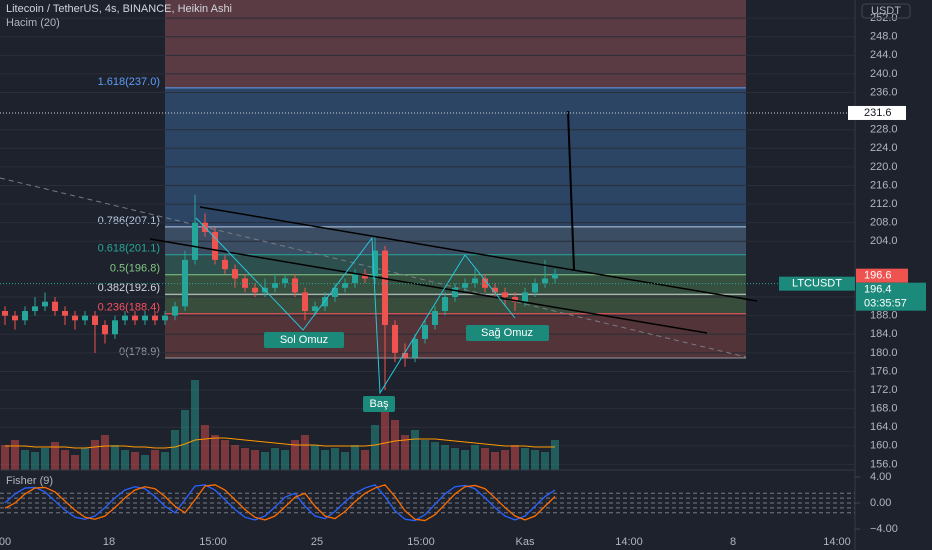 This screenshot has height=550, width=932. I want to click on last-price-box, so click(882, 275).